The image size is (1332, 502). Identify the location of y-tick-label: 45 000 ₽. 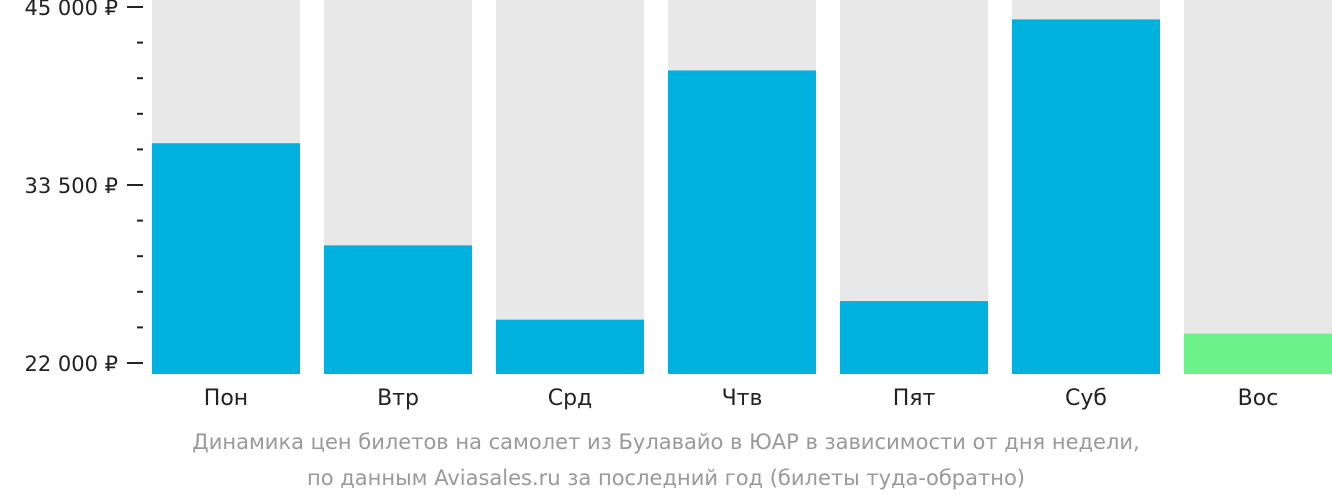
(71, 10).